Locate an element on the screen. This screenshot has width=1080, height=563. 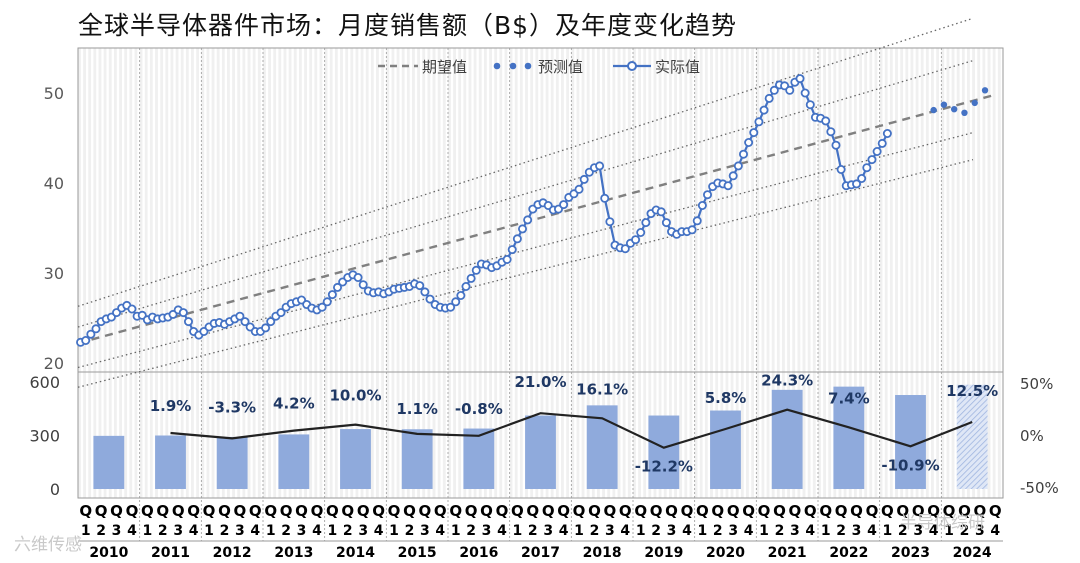
change-label: -12.2% is located at coordinates (664, 467).